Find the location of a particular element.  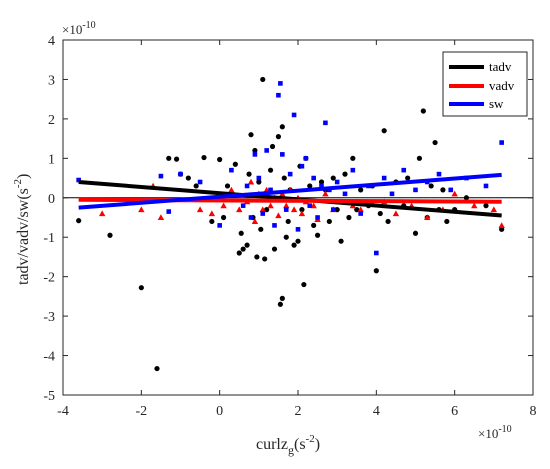

y-tick-label: -5 is located at coordinates (49, 396).